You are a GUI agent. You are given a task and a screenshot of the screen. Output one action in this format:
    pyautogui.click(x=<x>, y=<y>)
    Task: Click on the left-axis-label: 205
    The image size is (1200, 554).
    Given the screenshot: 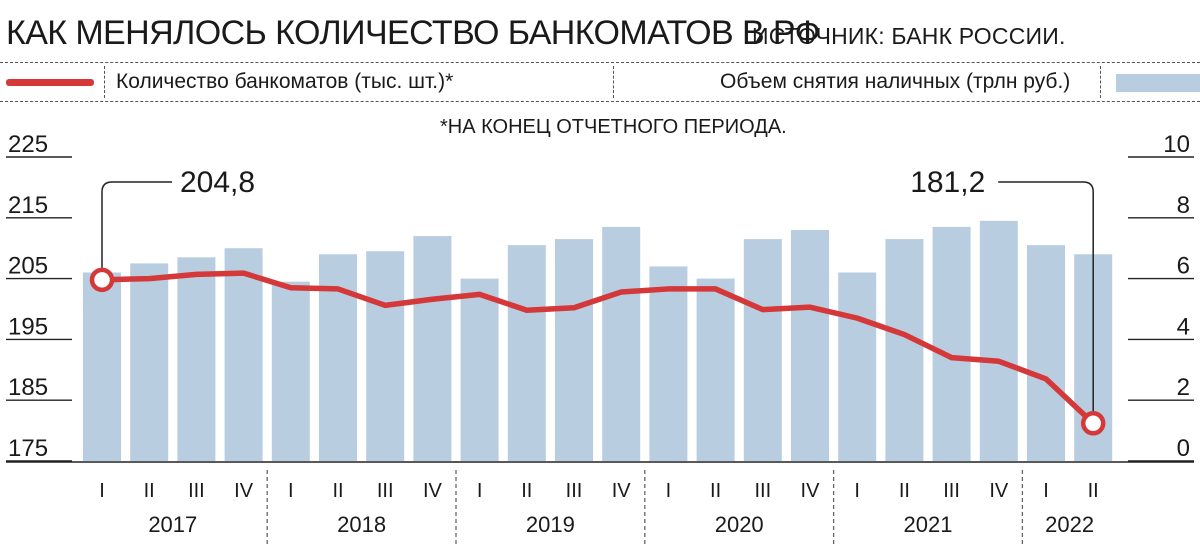 What is the action you would take?
    pyautogui.click(x=28, y=266)
    